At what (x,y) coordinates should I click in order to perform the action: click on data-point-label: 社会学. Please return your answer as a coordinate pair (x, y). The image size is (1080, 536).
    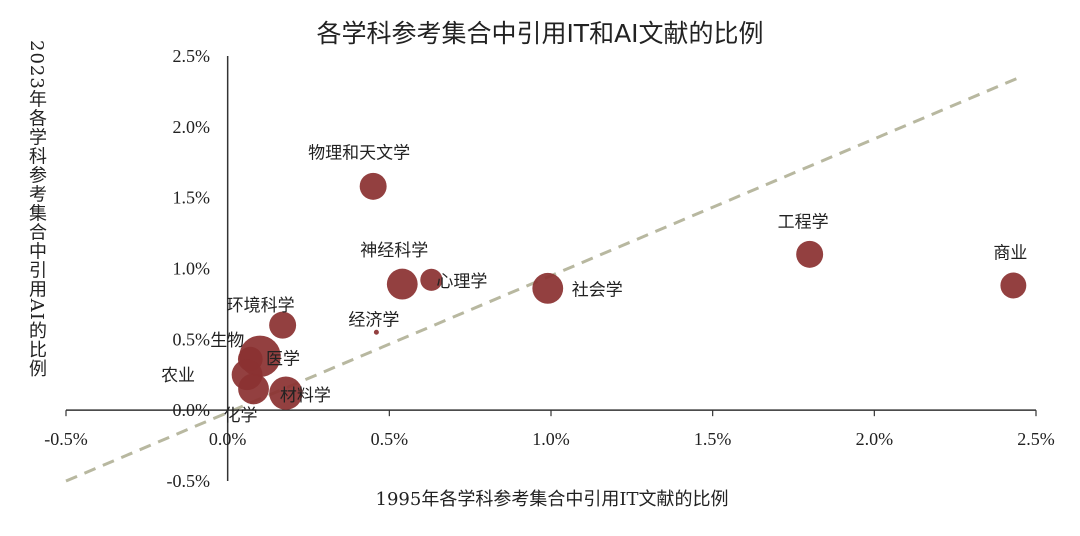
    Looking at the image, I should click on (597, 290).